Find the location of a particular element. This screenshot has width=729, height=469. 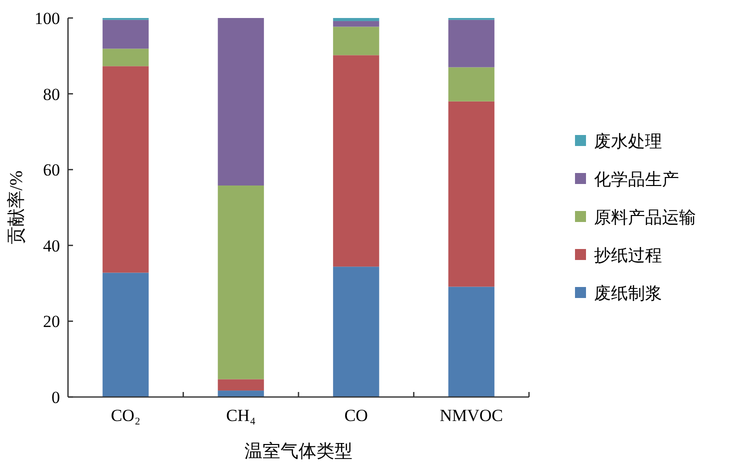

legend-label: 原料产品运输 is located at coordinates (645, 217).